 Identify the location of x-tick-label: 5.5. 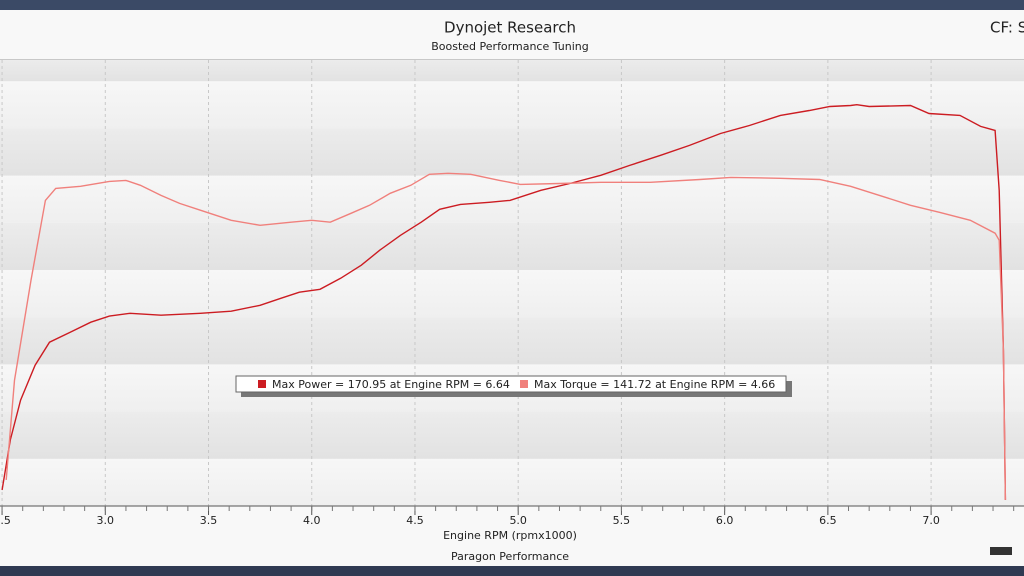
(622, 520).